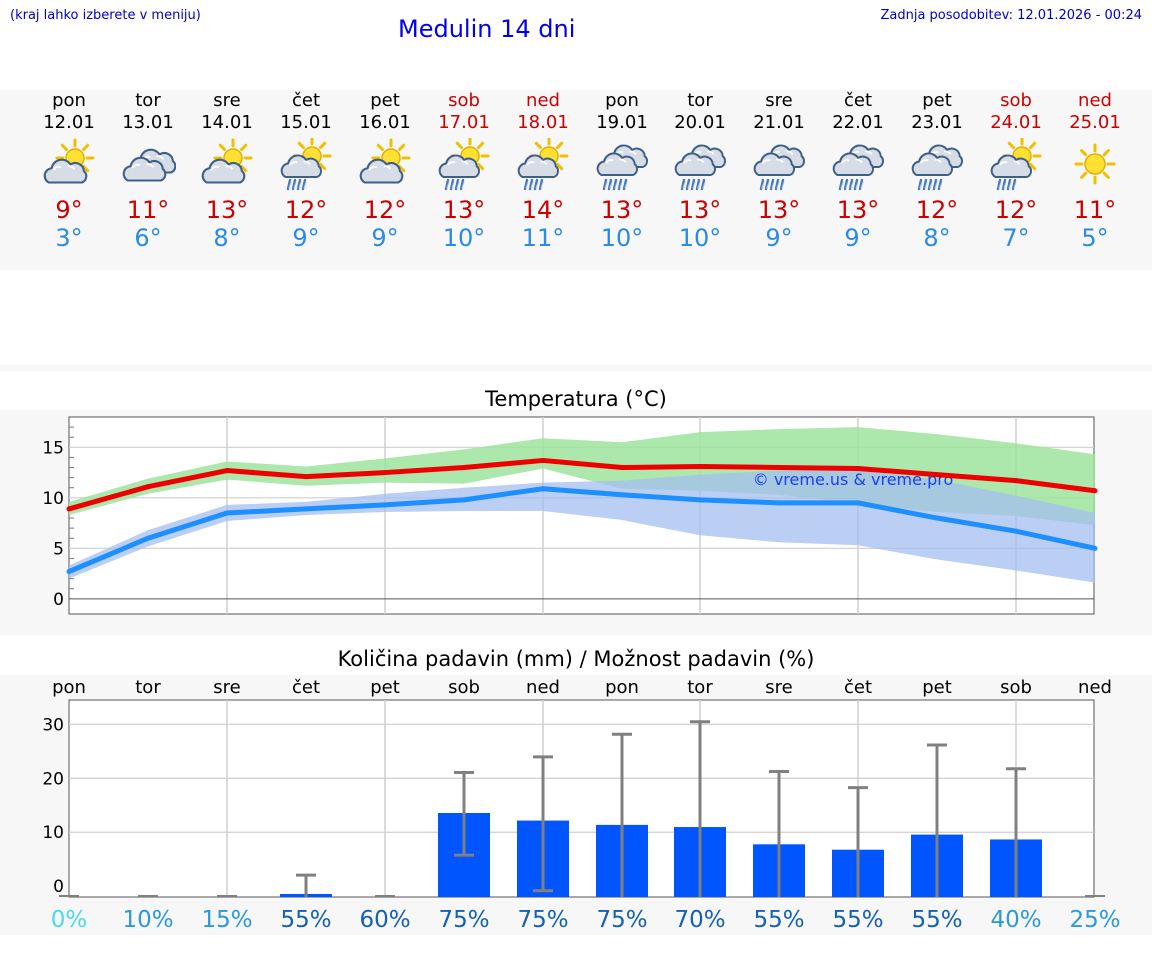 The width and height of the screenshot is (1152, 975). Describe the element at coordinates (148, 238) in the screenshot. I see `min-temperature: 6°` at that location.